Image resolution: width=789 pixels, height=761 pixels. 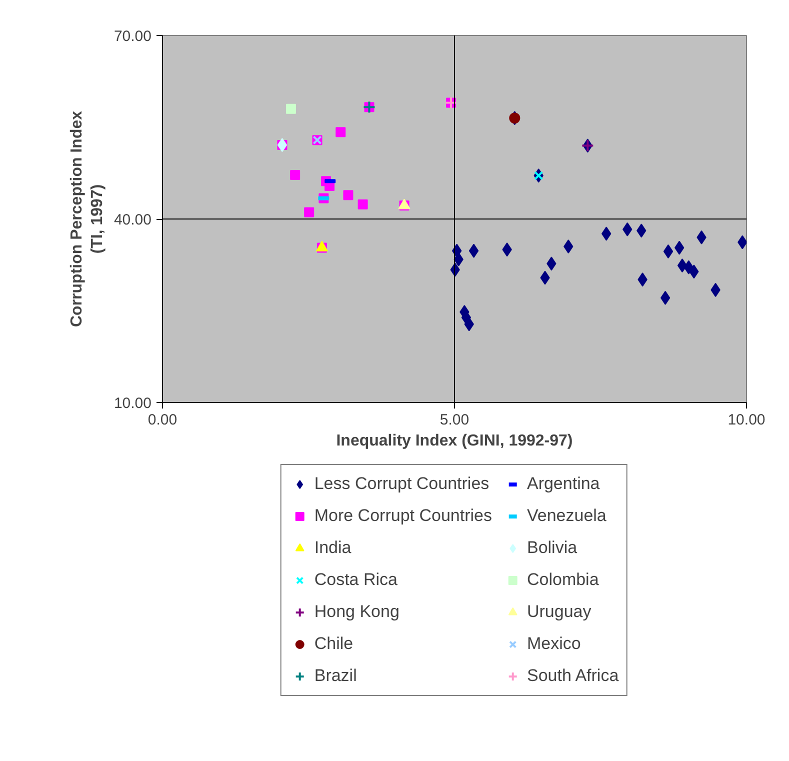 What do you see at coordinates (335, 676) in the screenshot?
I see `legend-label: Brazil` at bounding box center [335, 676].